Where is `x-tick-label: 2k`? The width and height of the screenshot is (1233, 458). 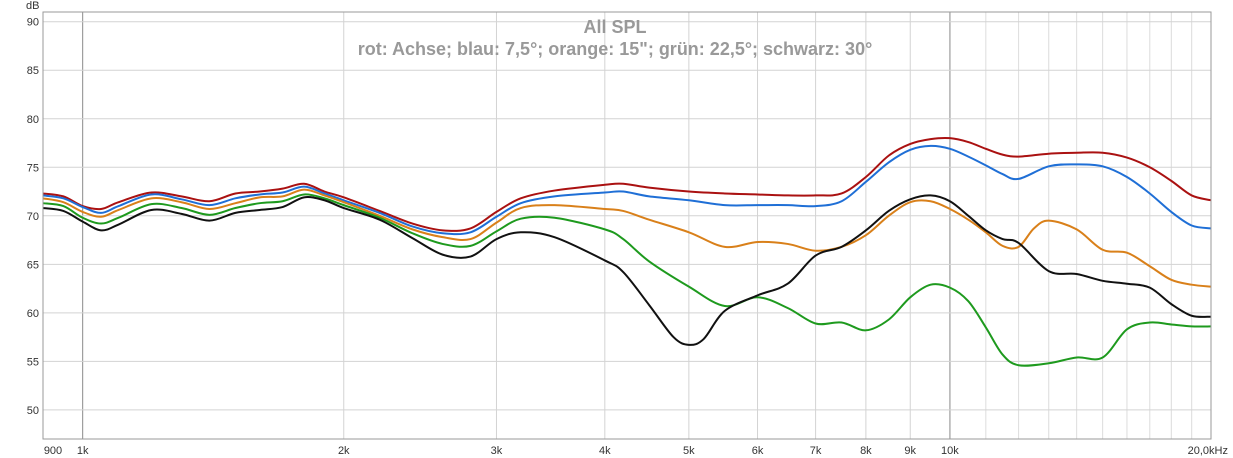 x-tick-label: 2k is located at coordinates (344, 451).